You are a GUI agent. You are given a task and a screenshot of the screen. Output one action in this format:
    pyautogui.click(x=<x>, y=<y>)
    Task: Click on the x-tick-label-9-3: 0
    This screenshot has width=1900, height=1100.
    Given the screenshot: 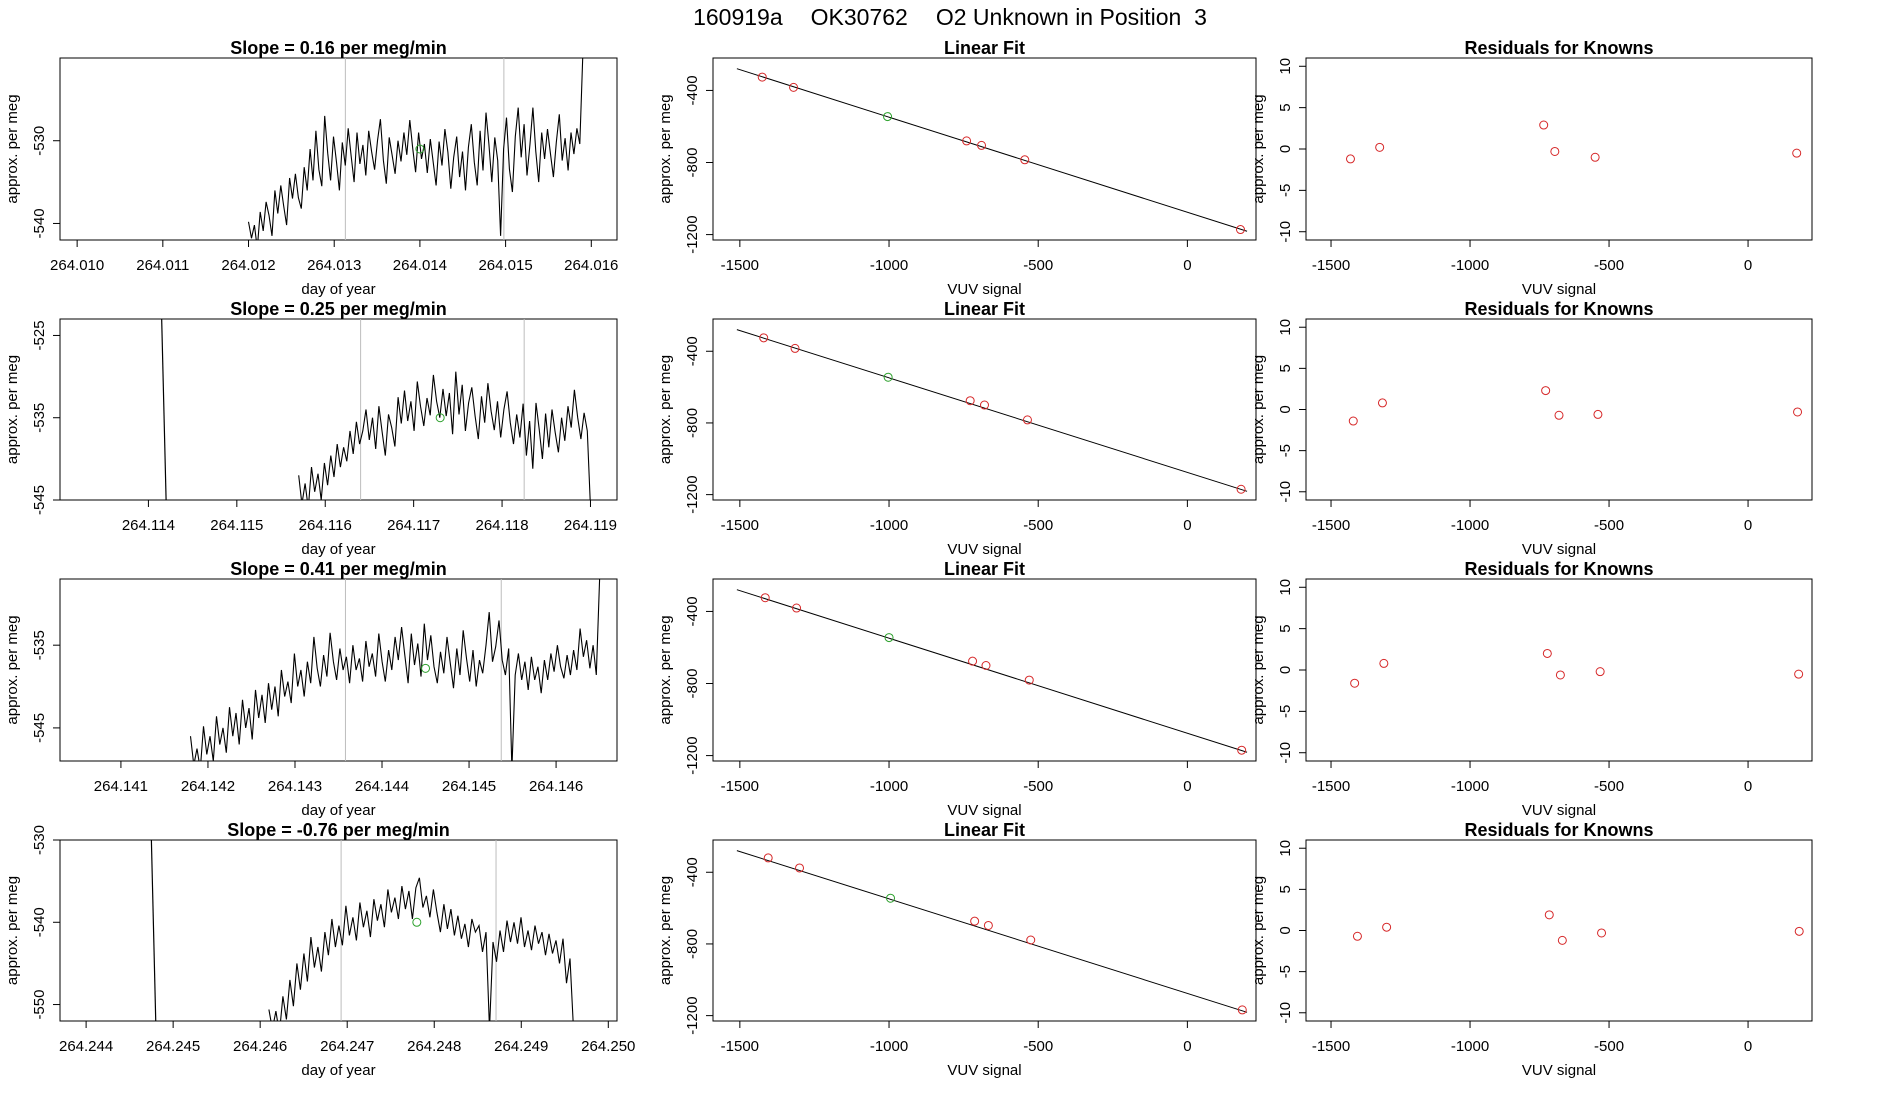 What is the action you would take?
    pyautogui.click(x=1748, y=525)
    